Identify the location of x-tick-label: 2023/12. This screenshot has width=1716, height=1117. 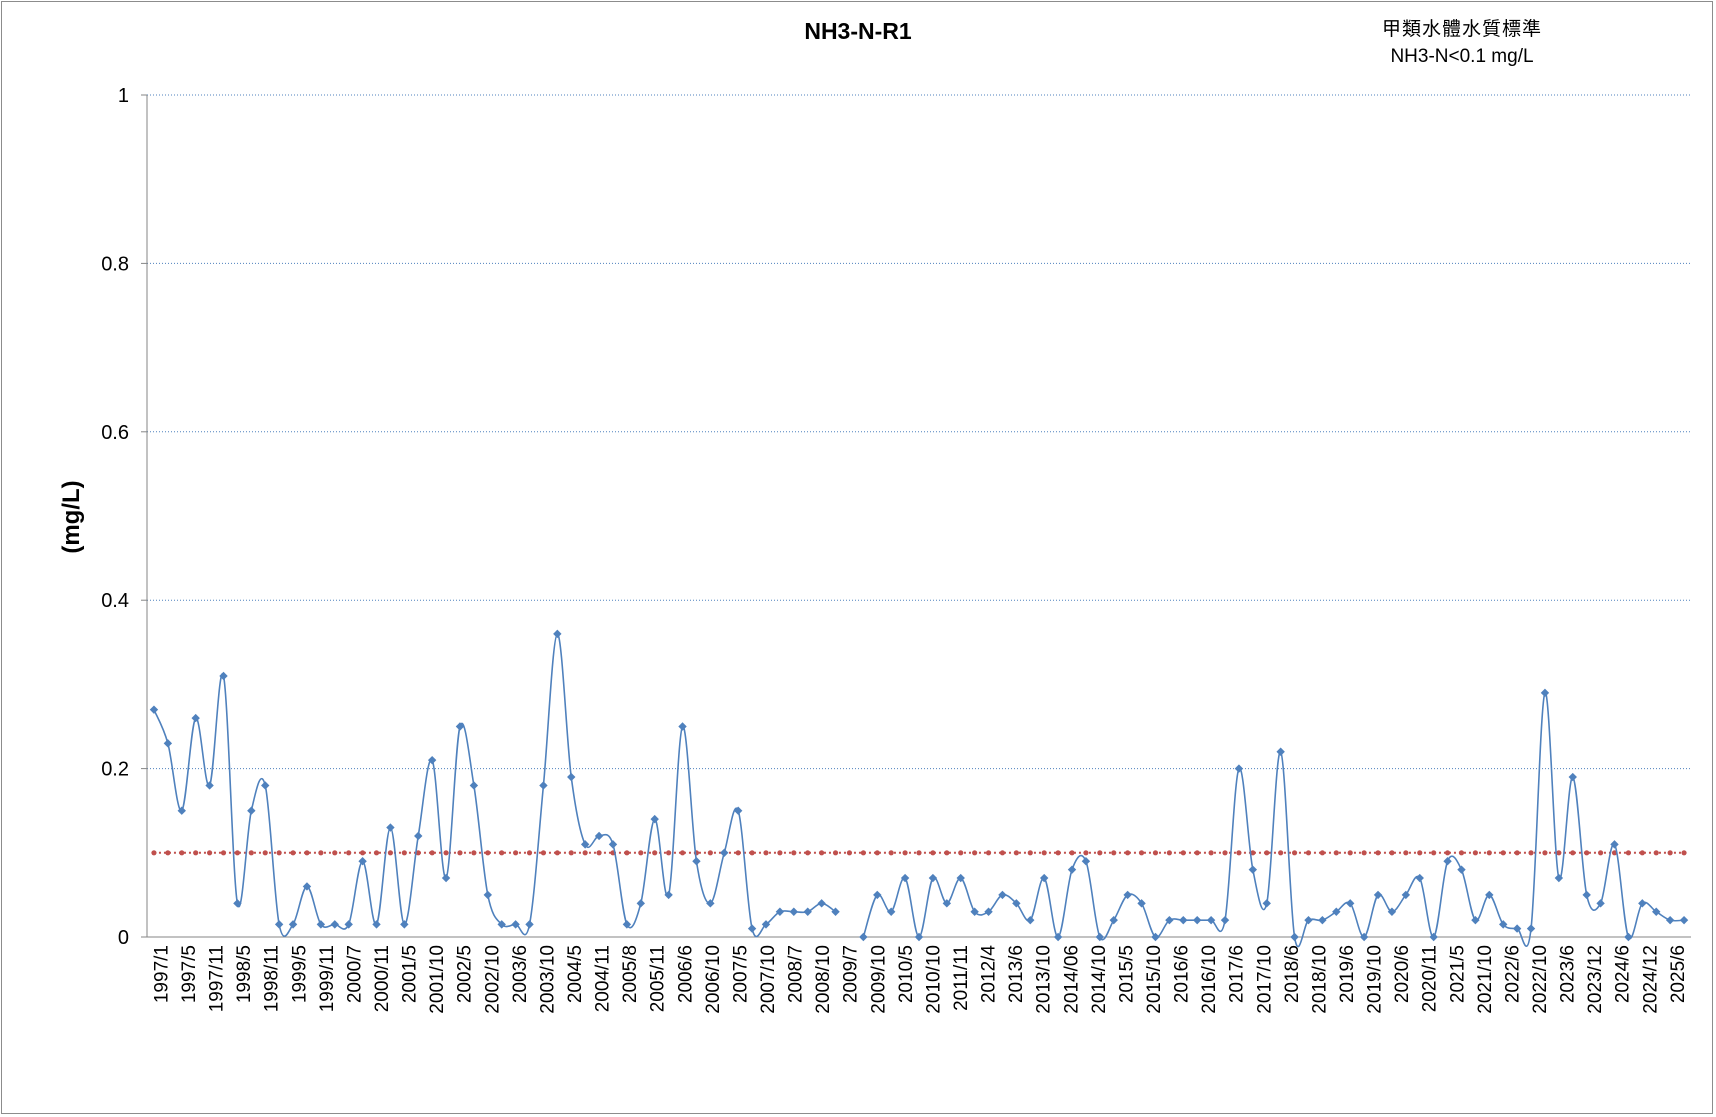
(1595, 979).